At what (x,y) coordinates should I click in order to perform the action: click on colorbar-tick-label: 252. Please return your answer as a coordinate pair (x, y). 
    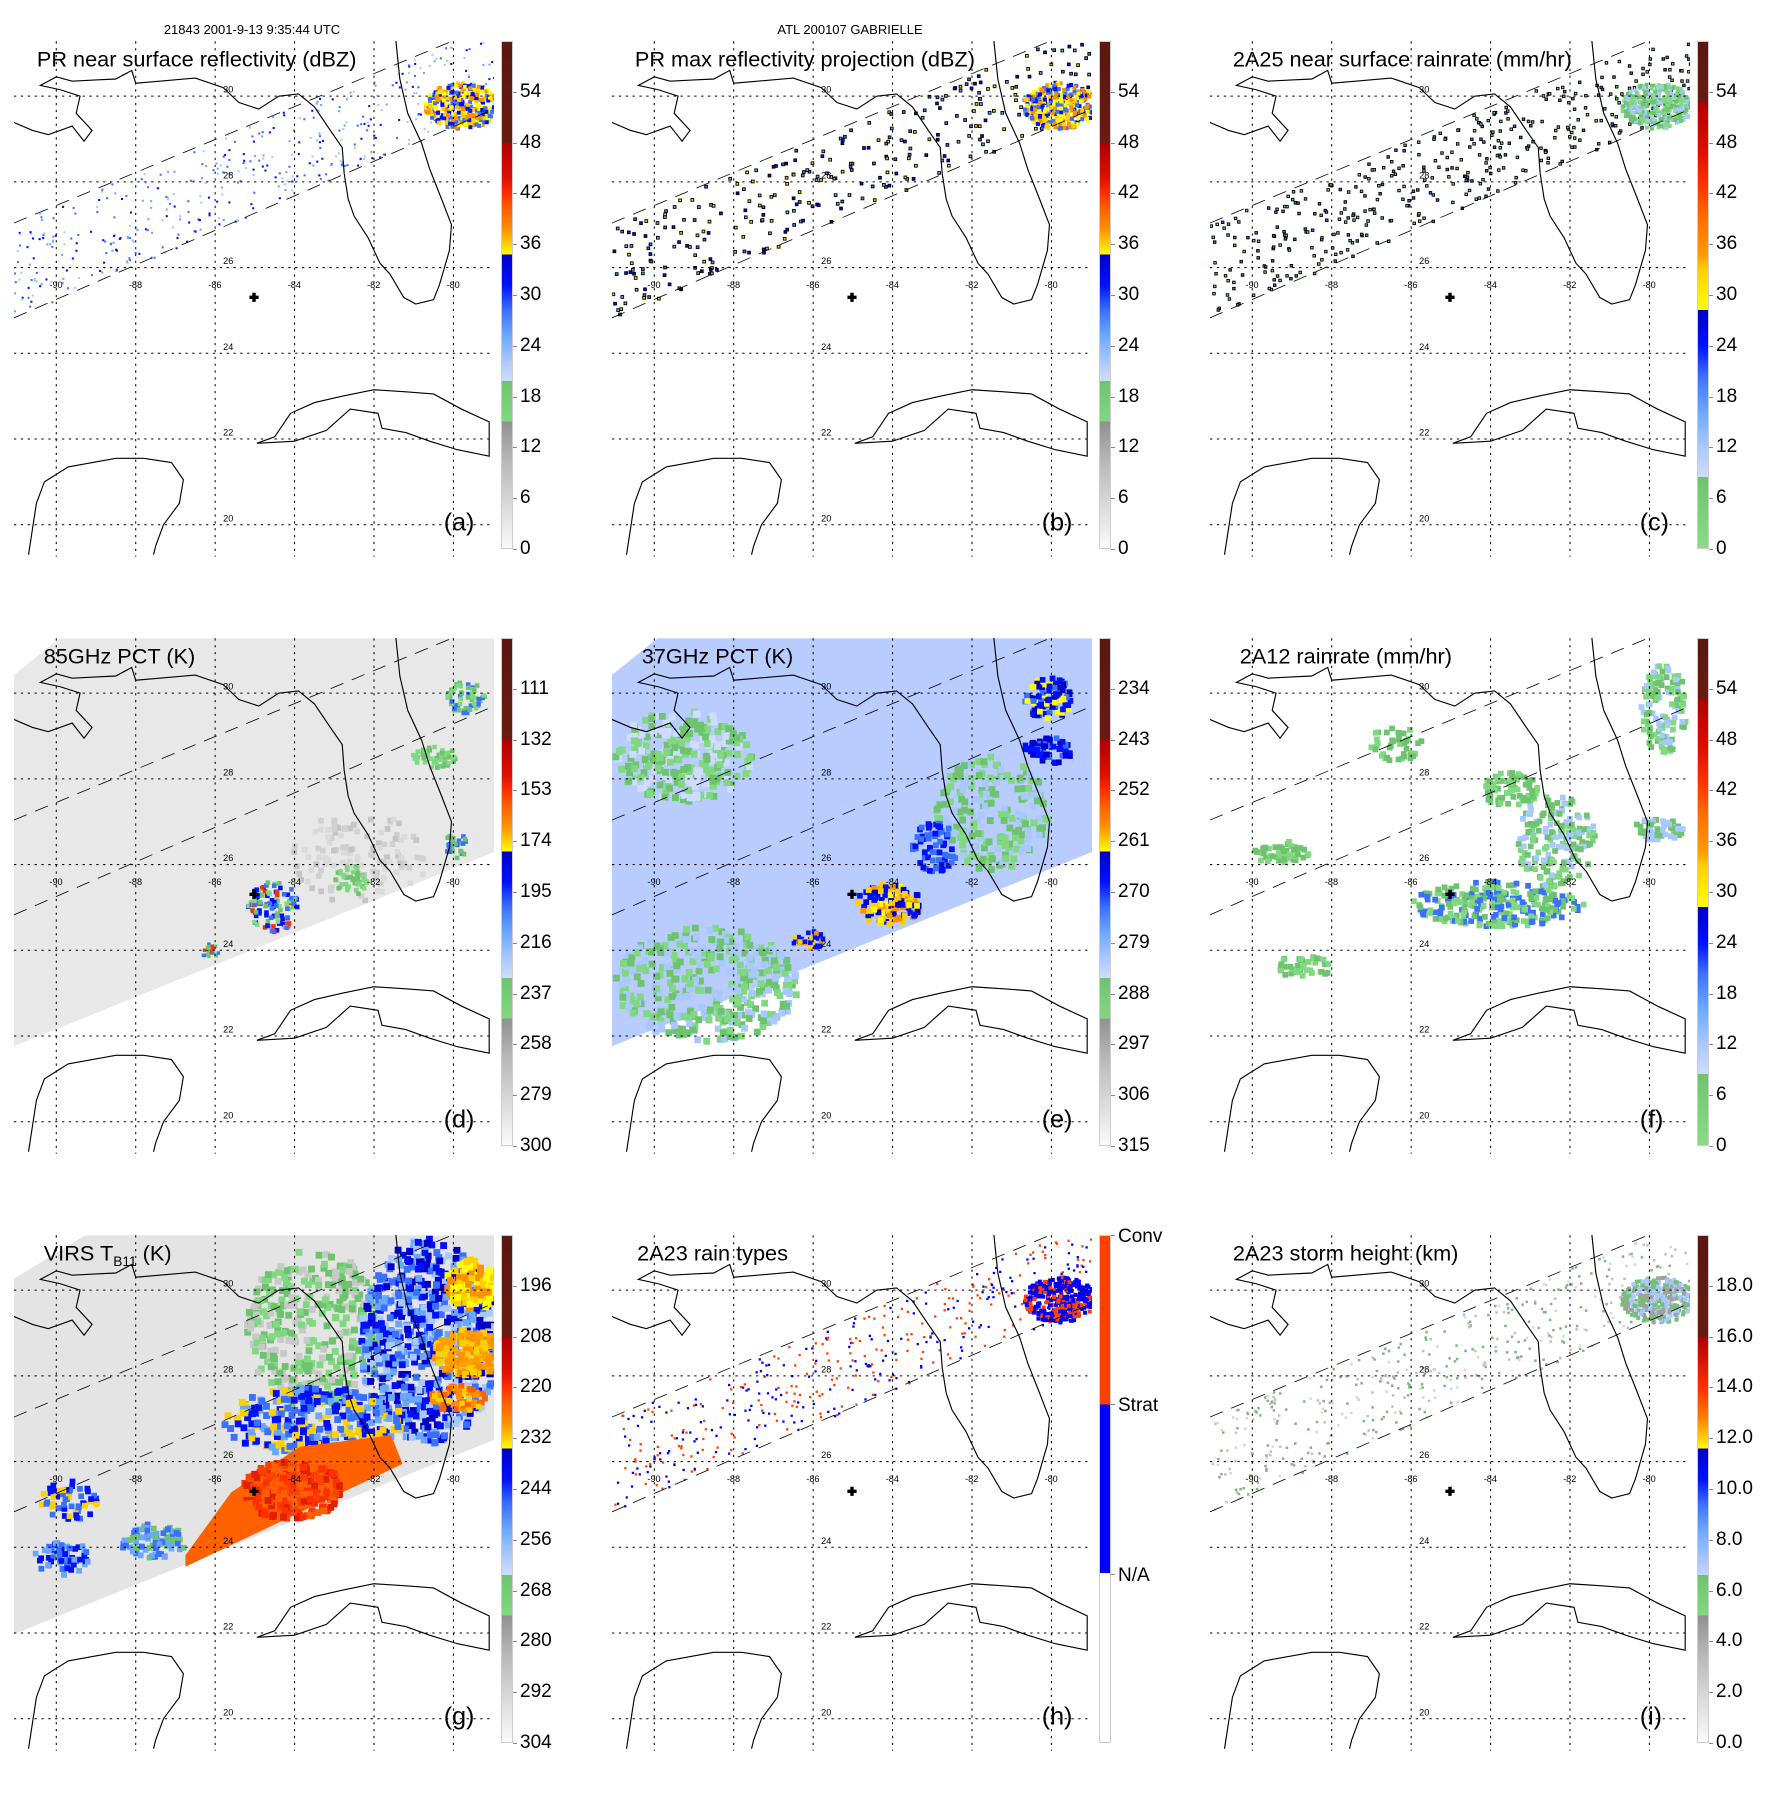
    Looking at the image, I should click on (1134, 790).